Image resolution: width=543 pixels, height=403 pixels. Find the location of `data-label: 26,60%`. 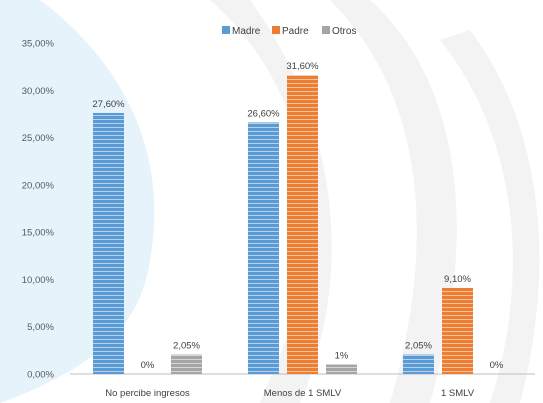

data-label: 26,60% is located at coordinates (263, 113).